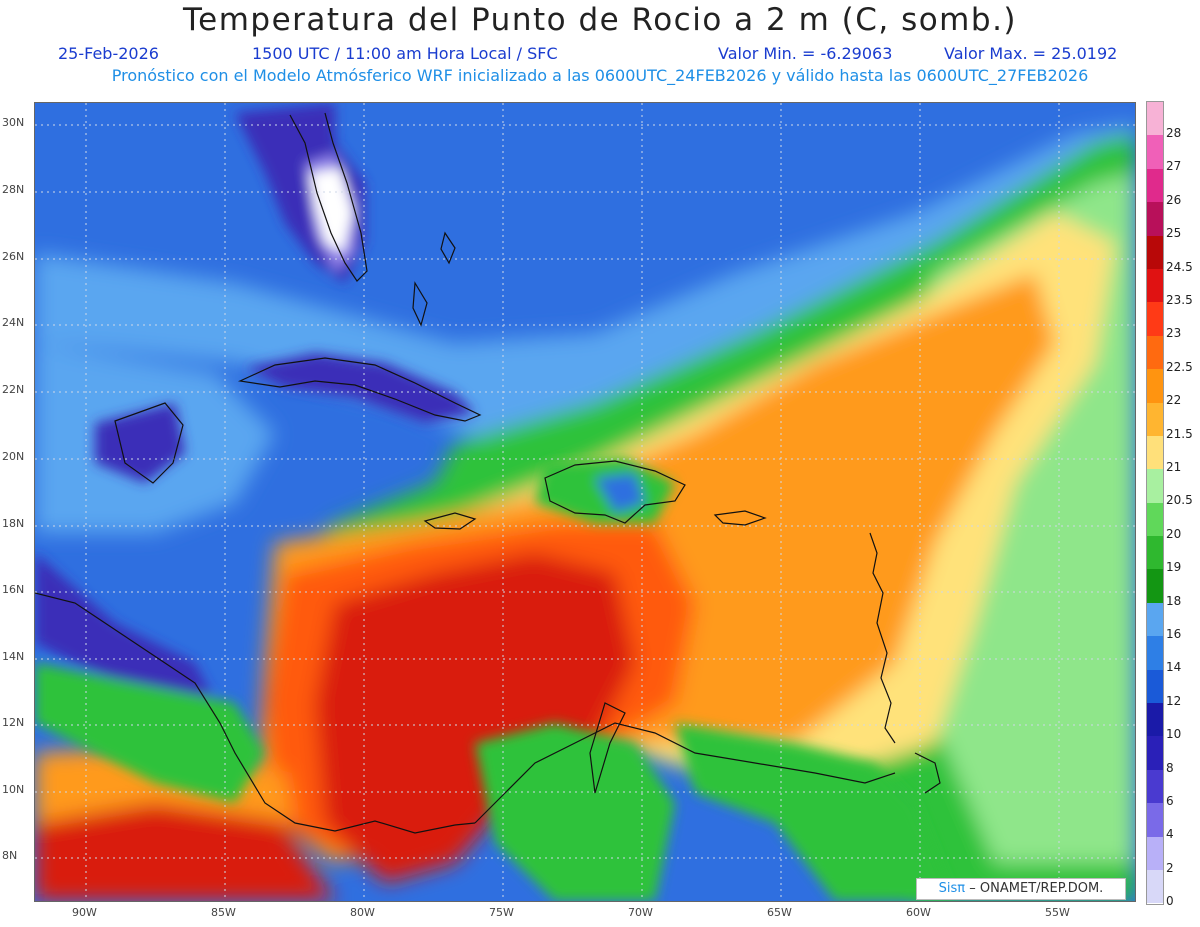  I want to click on lat-label: 28N, so click(13, 189).